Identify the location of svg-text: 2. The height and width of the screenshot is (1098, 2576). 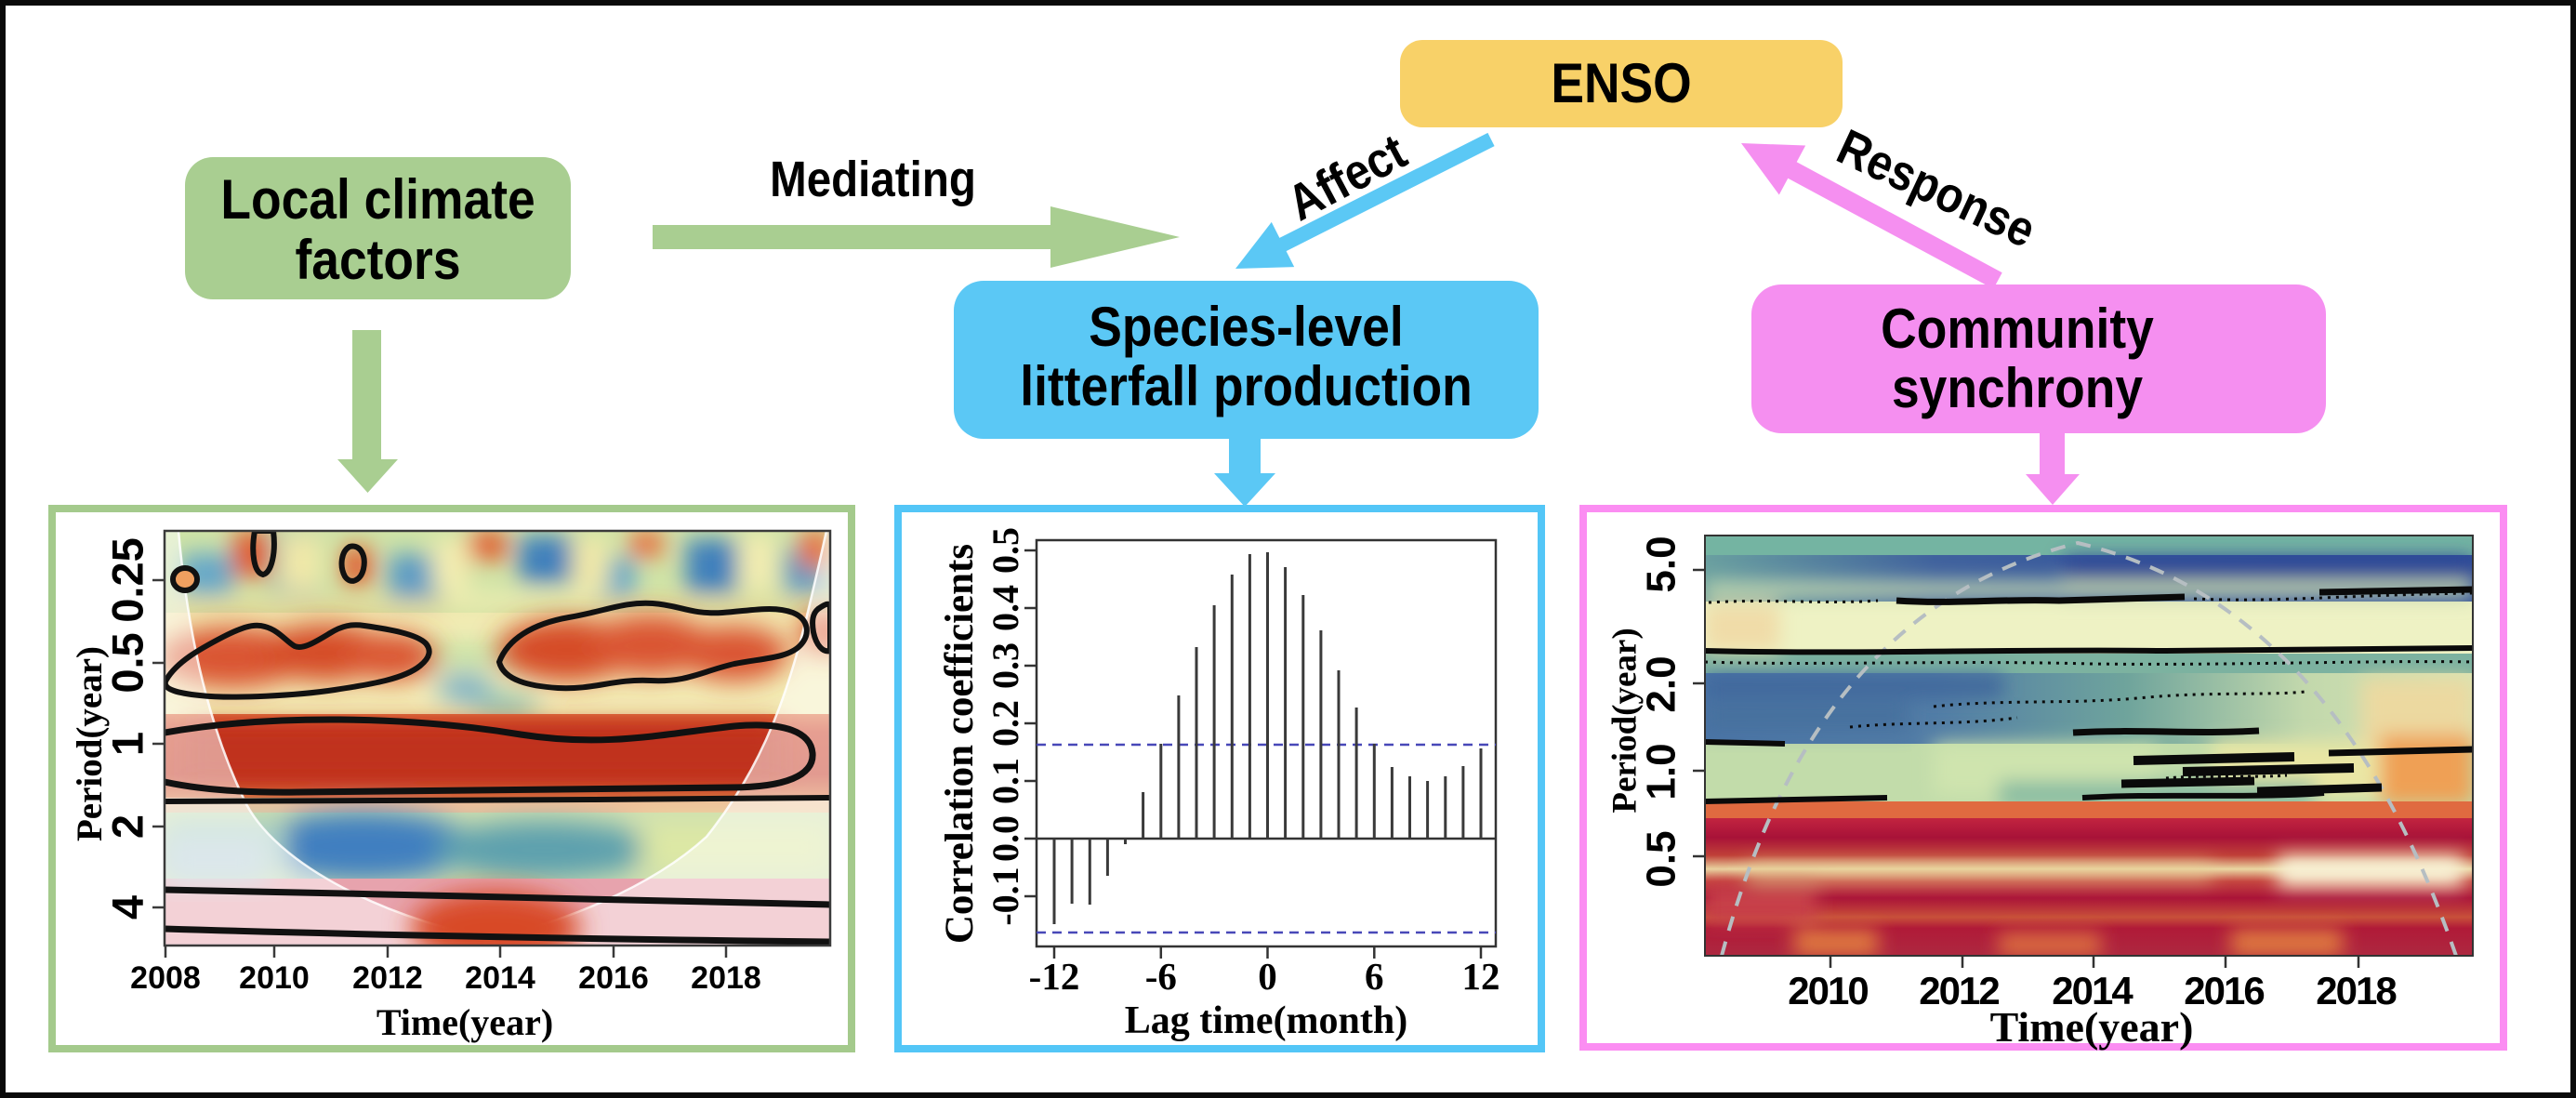
(127, 826).